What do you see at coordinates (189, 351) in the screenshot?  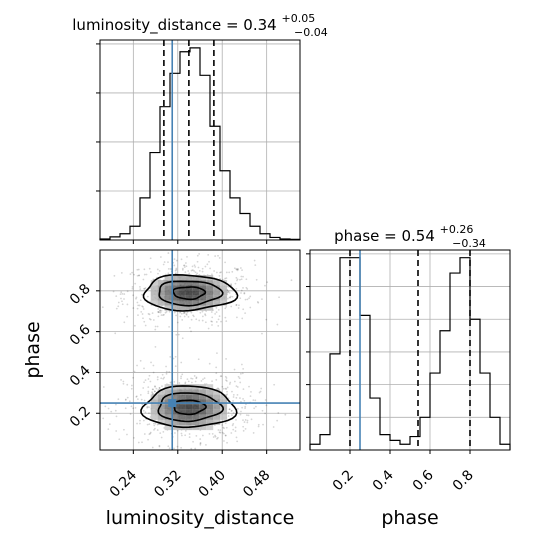 I see `contour-lines` at bounding box center [189, 351].